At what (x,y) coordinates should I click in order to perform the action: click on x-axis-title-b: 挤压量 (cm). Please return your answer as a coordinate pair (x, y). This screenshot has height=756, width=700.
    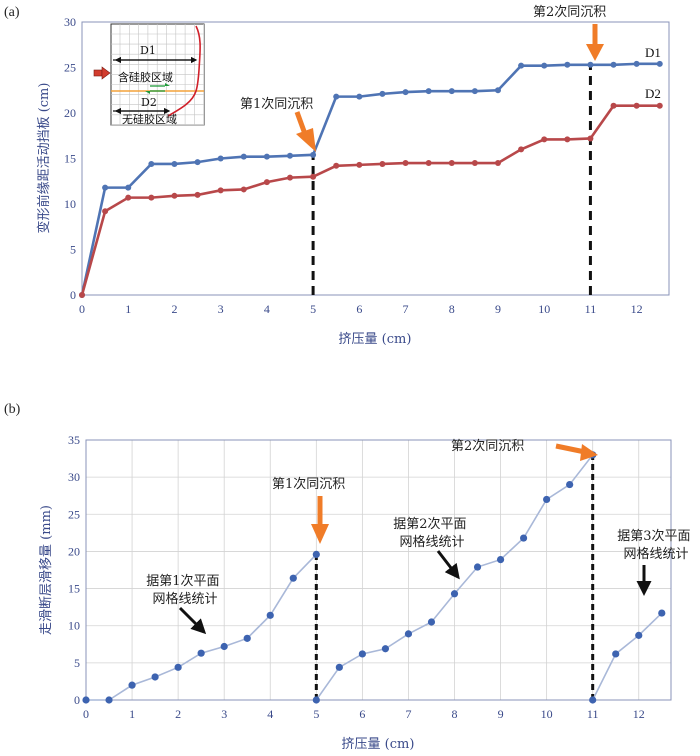
    Looking at the image, I should click on (378, 744).